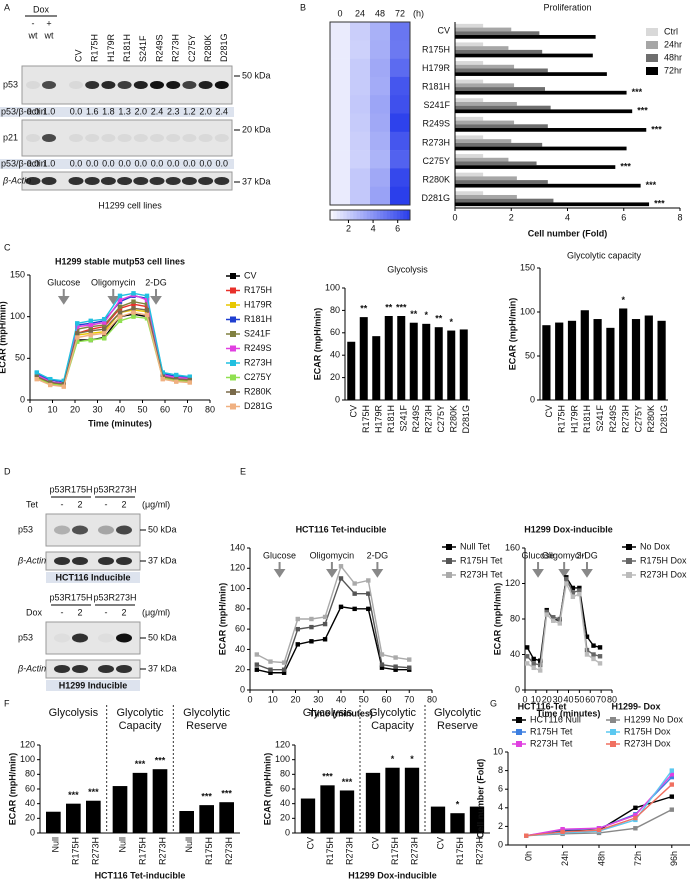  Describe the element at coordinates (389, 307) in the screenshot. I see `significance: **` at that location.